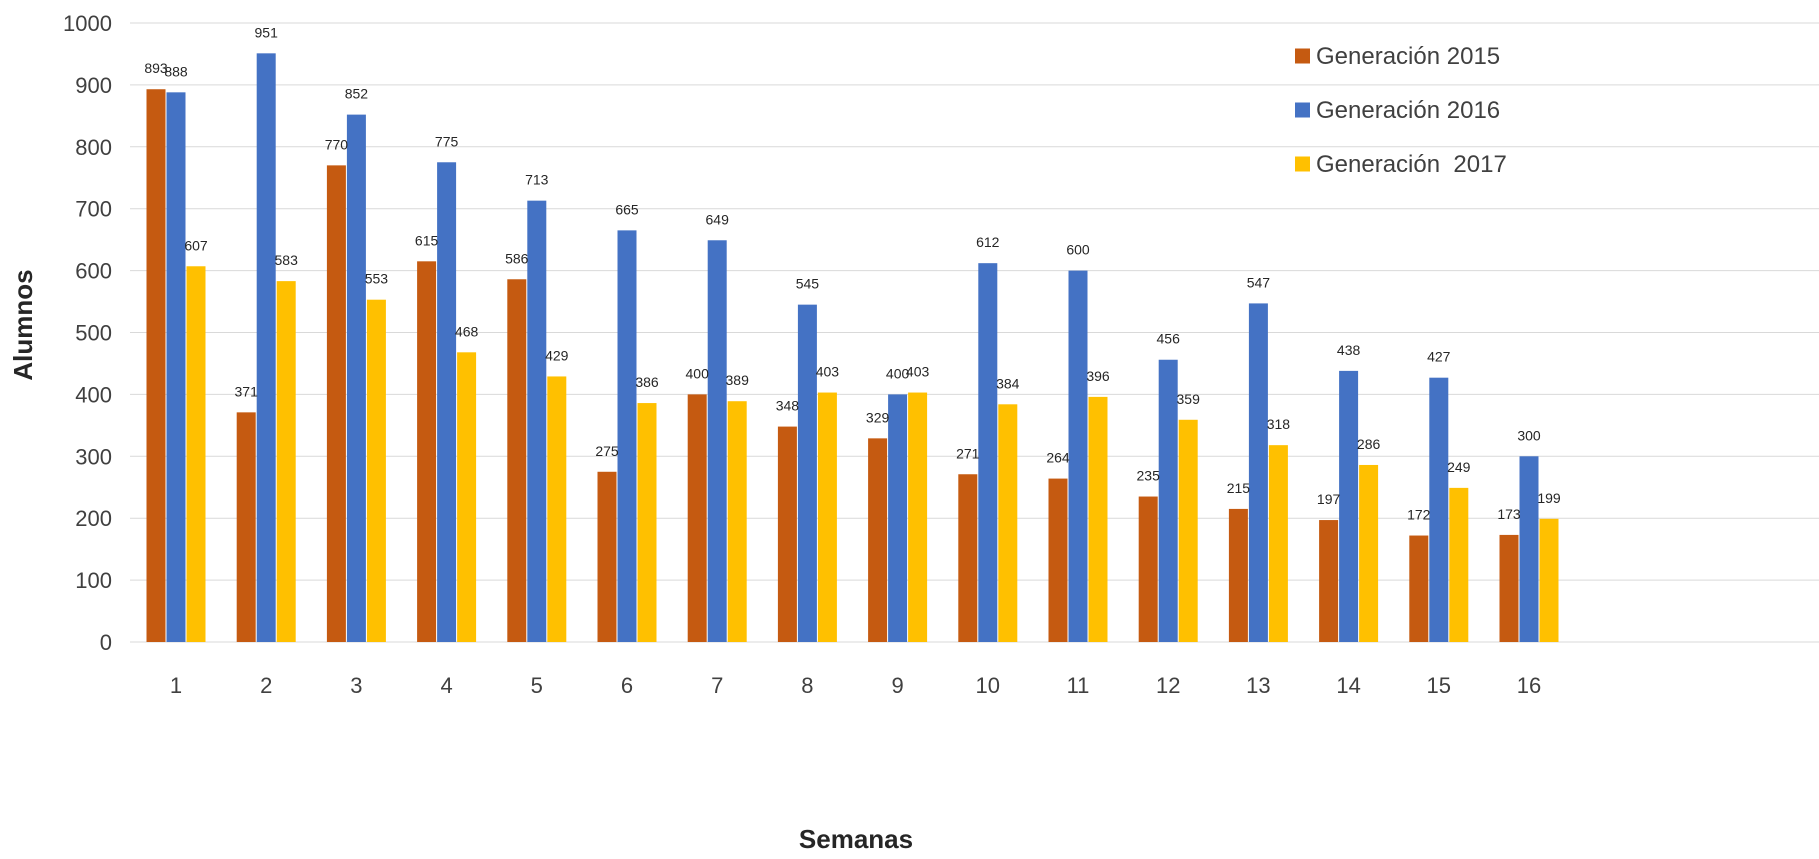 This screenshot has width=1819, height=859. Describe the element at coordinates (287, 260) in the screenshot. I see `data-label: 583` at that location.